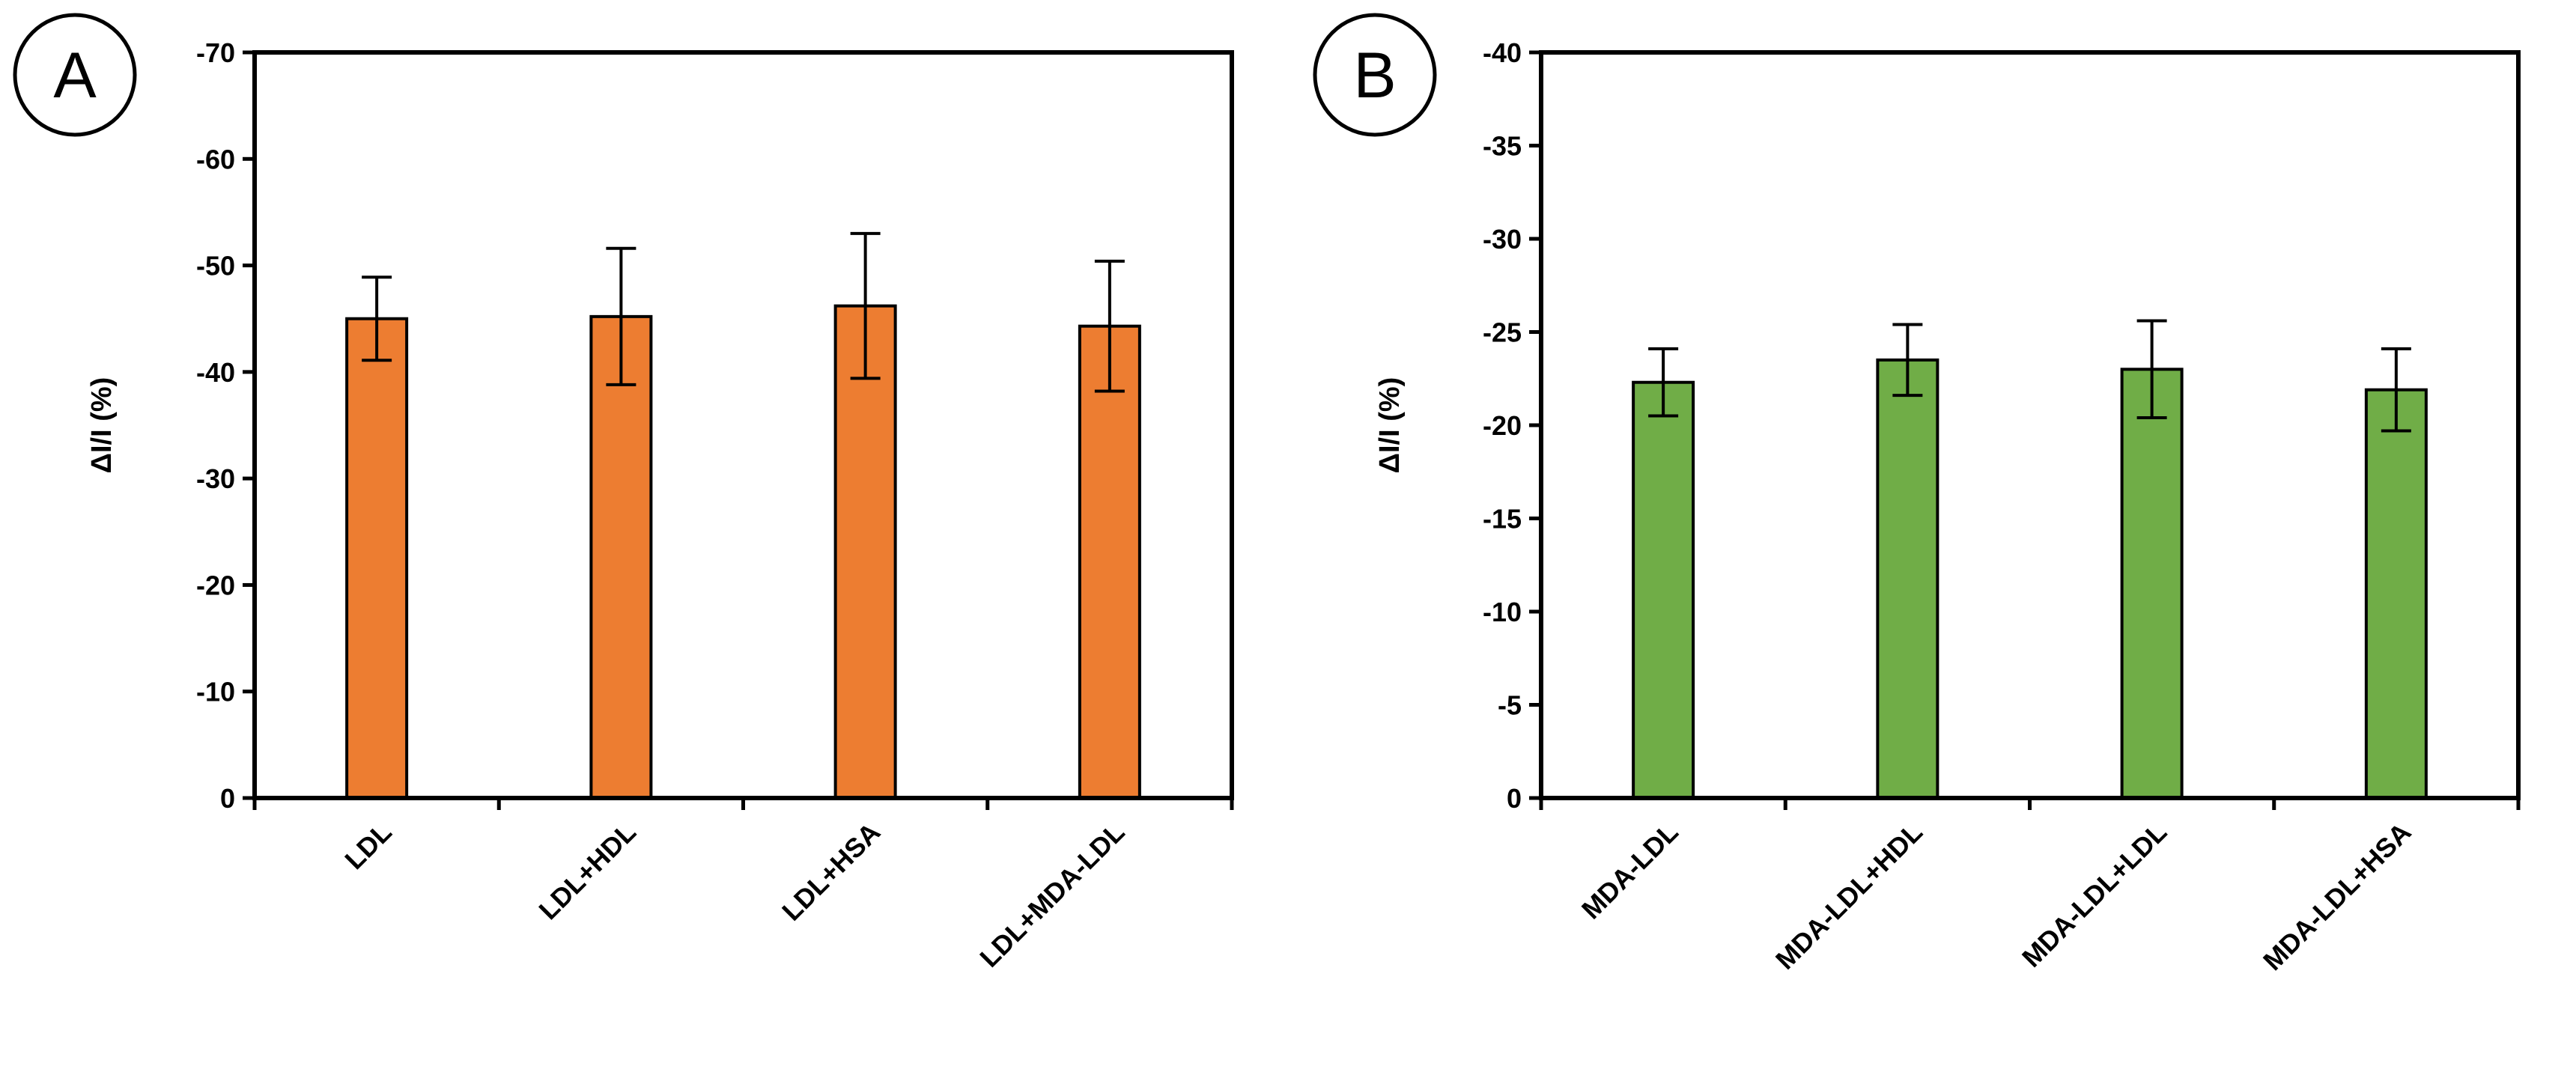  What do you see at coordinates (1390, 426) in the screenshot?
I see `chart-b-y-axis-label: ΔI/I (%)` at bounding box center [1390, 426].